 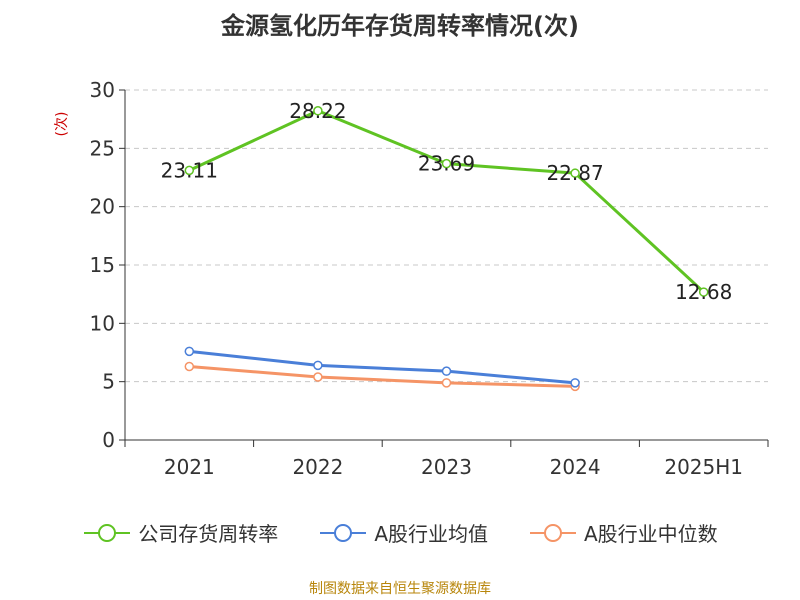 What do you see at coordinates (102, 90) in the screenshot?
I see `y-tick-label: 30` at bounding box center [102, 90].